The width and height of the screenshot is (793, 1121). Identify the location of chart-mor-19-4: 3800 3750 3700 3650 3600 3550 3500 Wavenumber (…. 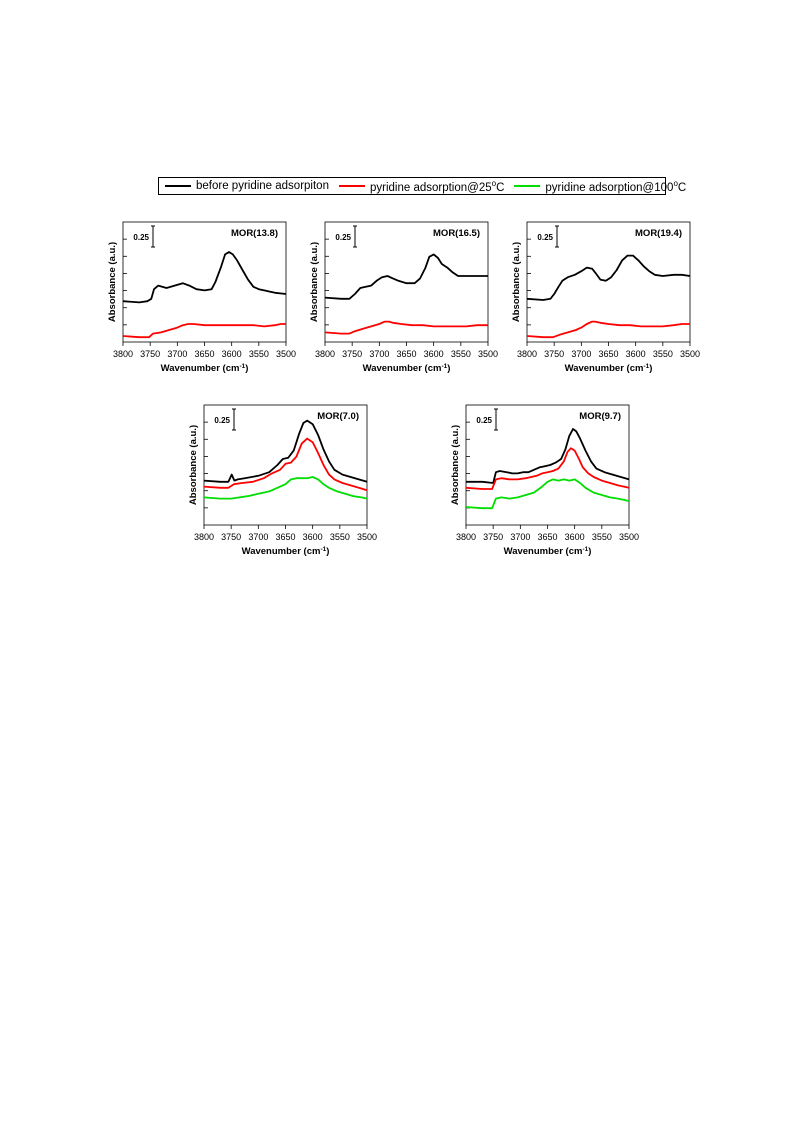
(605, 298).